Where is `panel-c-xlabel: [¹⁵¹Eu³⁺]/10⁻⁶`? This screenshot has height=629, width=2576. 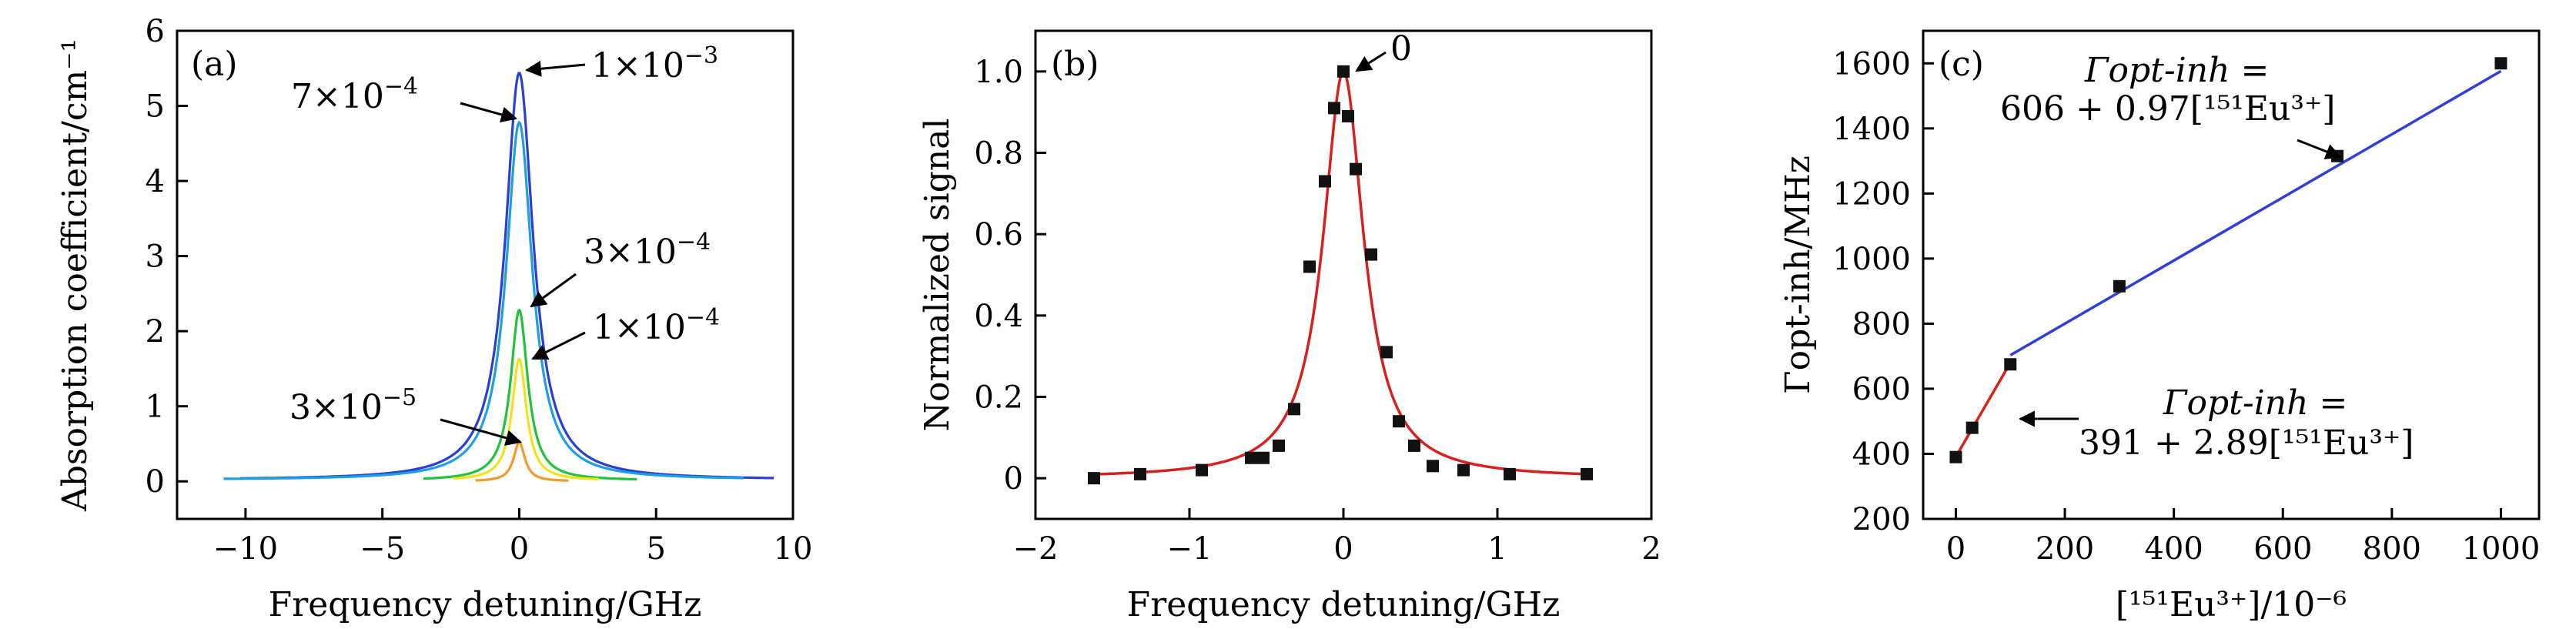 panel-c-xlabel: [¹⁵¹Eu³⁺]/10⁻⁶ is located at coordinates (2232, 604).